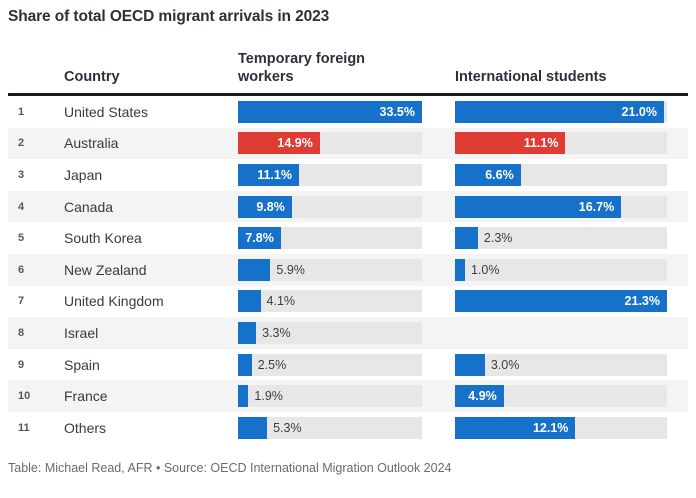 The width and height of the screenshot is (696, 498). Describe the element at coordinates (330, 143) in the screenshot. I see `workers-cell: 14.9%` at that location.